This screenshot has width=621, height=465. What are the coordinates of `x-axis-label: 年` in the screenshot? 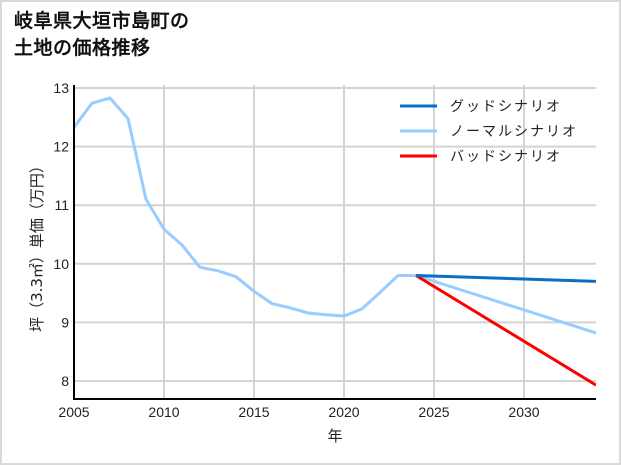 It's located at (334, 436).